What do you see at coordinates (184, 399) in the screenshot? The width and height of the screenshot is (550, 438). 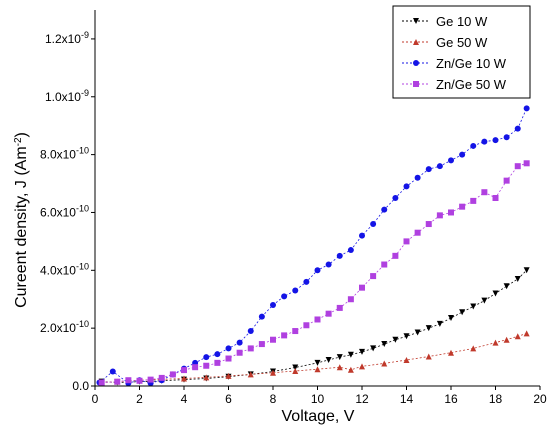 I see `x-tick-label: 4` at bounding box center [184, 399].